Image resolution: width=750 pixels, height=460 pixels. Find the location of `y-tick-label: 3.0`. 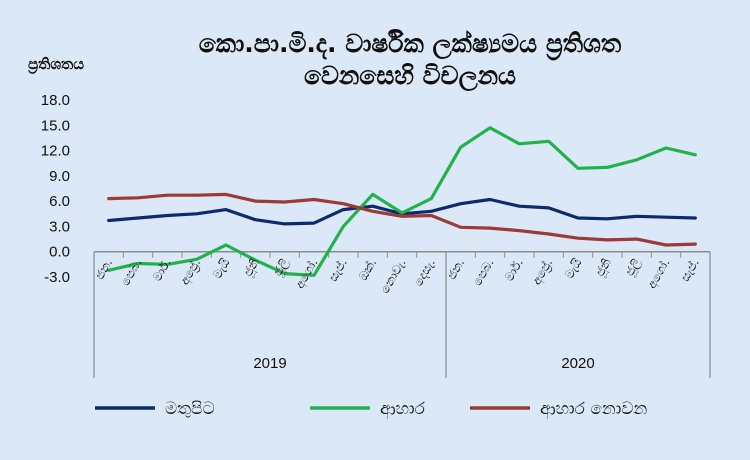

y-tick-label: 3.0 is located at coordinates (59, 226).